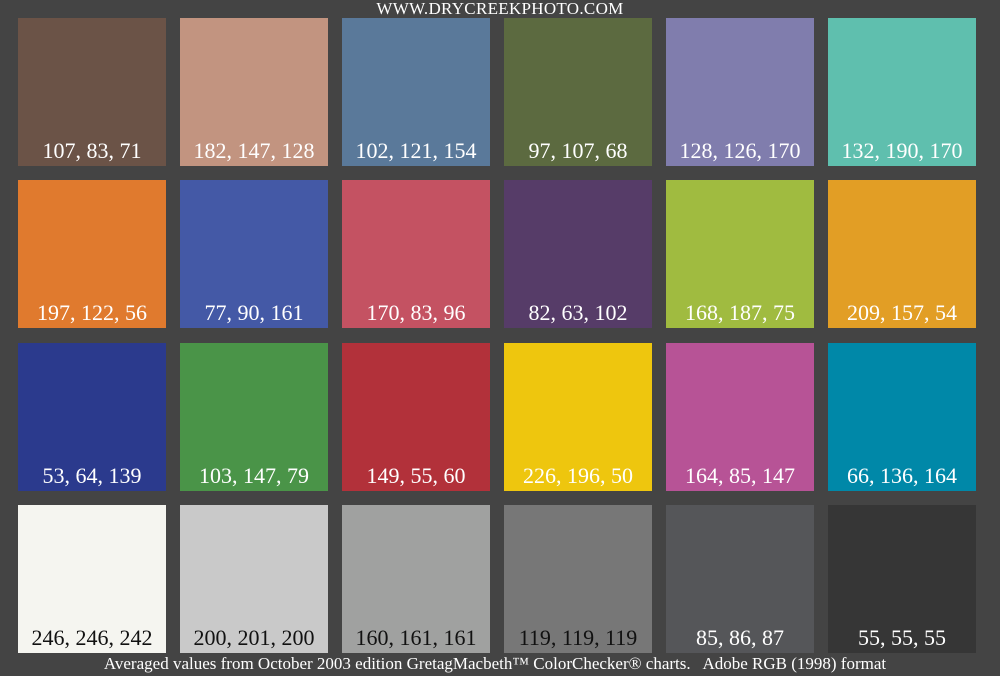 This screenshot has height=676, width=1000. What do you see at coordinates (92, 92) in the screenshot?
I see `color-patch: 107, 83, 71` at bounding box center [92, 92].